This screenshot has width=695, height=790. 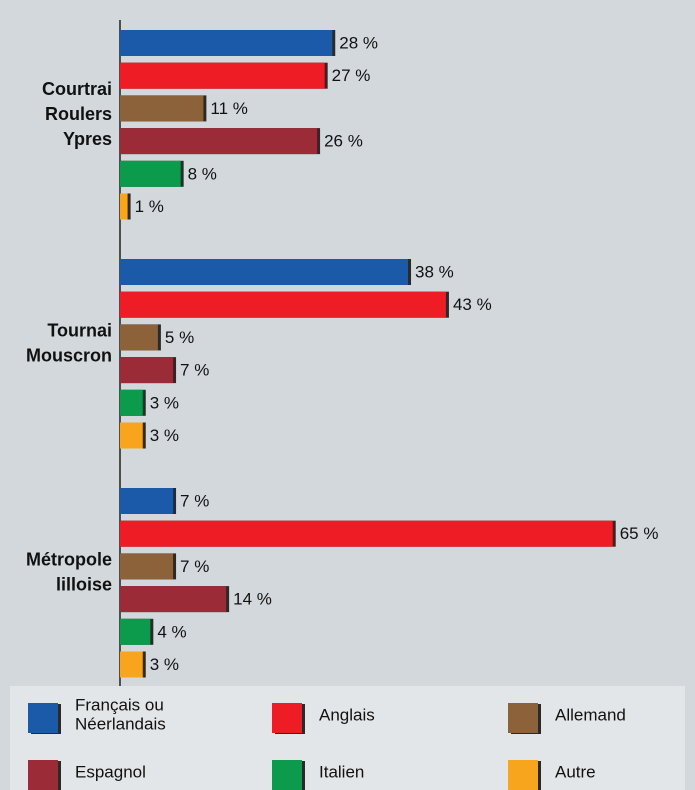 I want to click on category-label: Métropole lilloise, so click(x=69, y=571).